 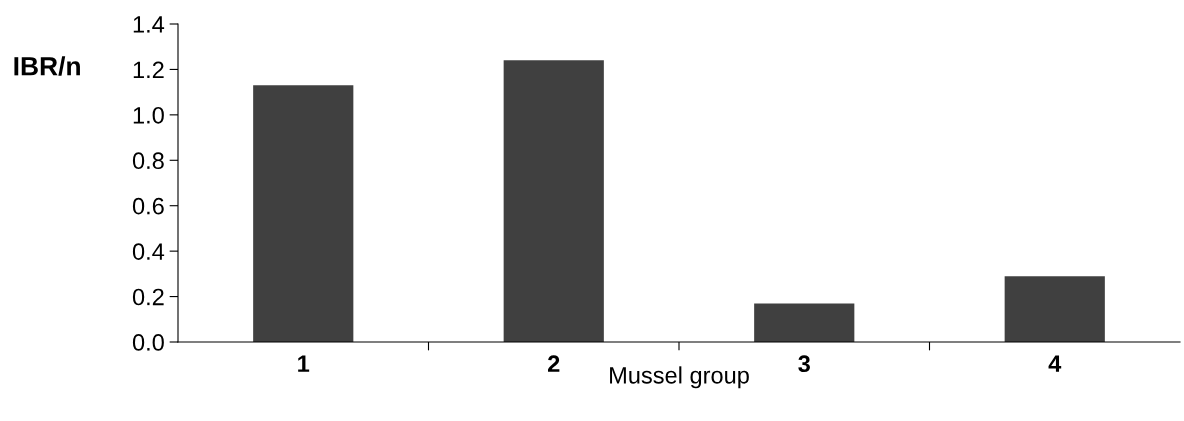 I want to click on y-tick-label: 1.0, so click(x=148, y=115).